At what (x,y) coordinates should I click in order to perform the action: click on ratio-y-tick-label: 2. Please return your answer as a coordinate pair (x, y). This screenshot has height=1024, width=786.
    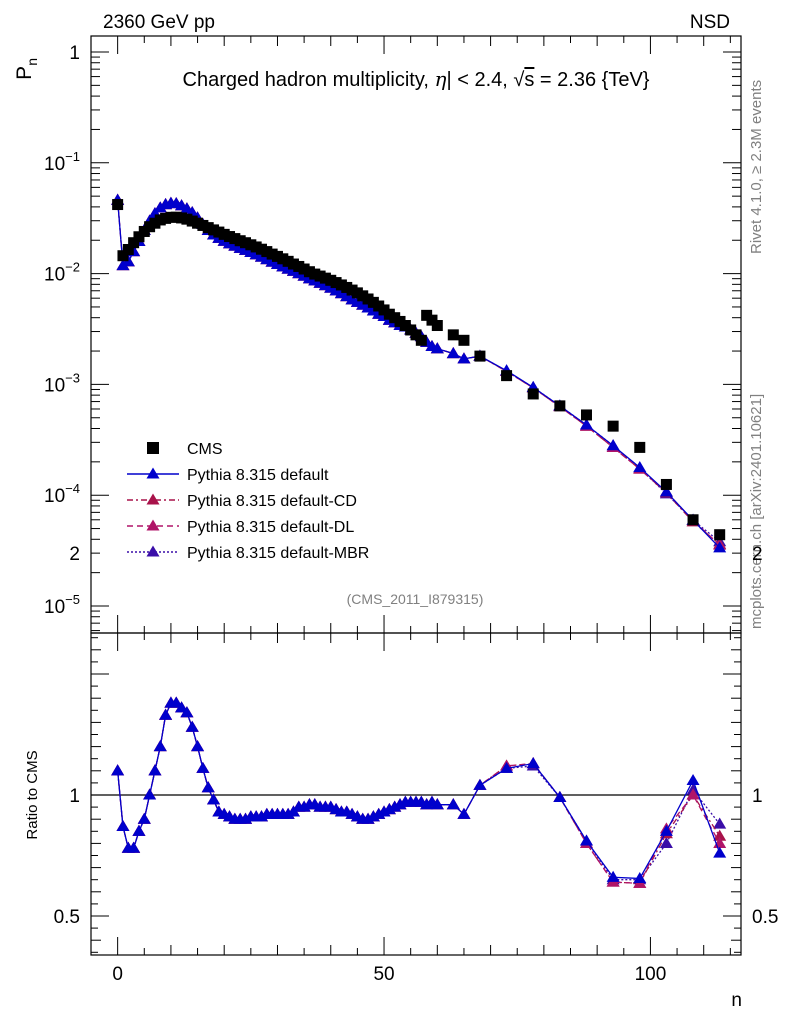
    Looking at the image, I should click on (74, 554).